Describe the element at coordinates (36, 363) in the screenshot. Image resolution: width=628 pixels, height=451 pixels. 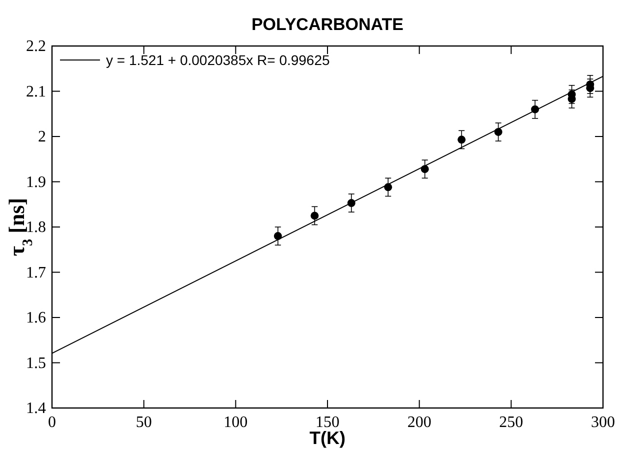
I see `y-tick-label: 1.5` at that location.